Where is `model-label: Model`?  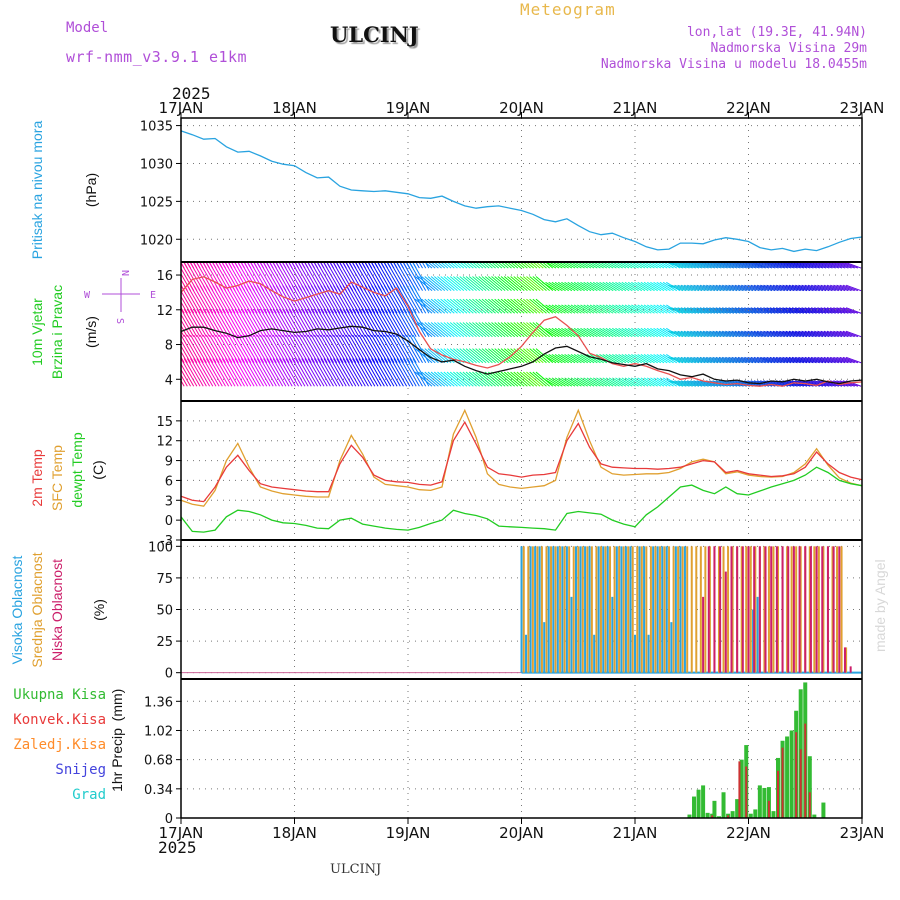
model-label: Model is located at coordinates (87, 28).